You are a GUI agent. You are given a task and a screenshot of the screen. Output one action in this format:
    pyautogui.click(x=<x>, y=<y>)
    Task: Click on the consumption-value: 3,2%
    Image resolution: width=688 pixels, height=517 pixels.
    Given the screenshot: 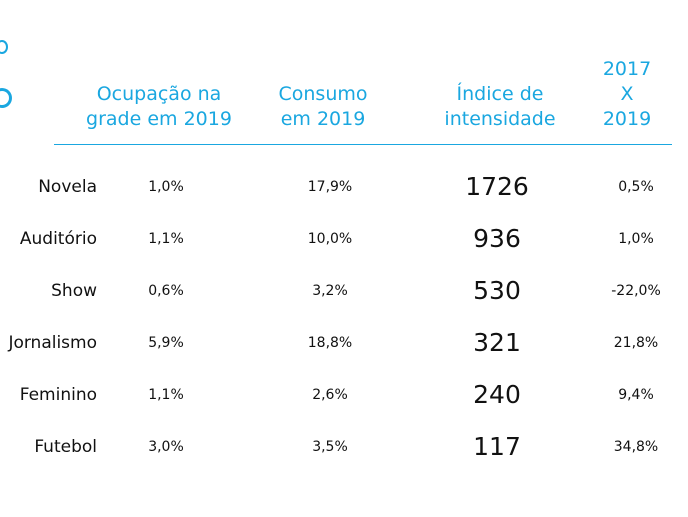 What is the action you would take?
    pyautogui.click(x=330, y=291)
    